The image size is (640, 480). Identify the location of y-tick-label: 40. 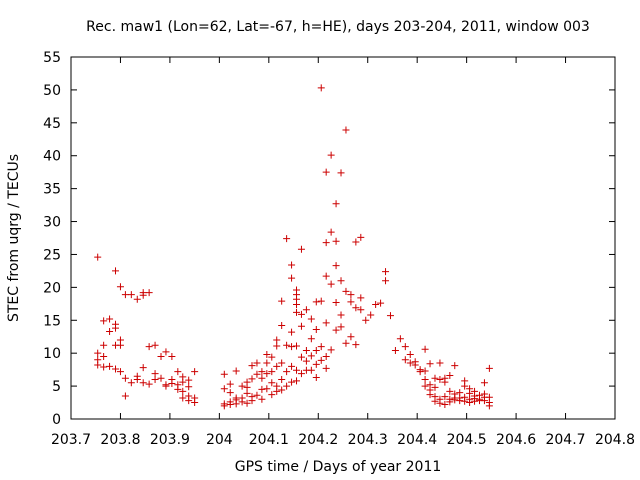
(52, 157).